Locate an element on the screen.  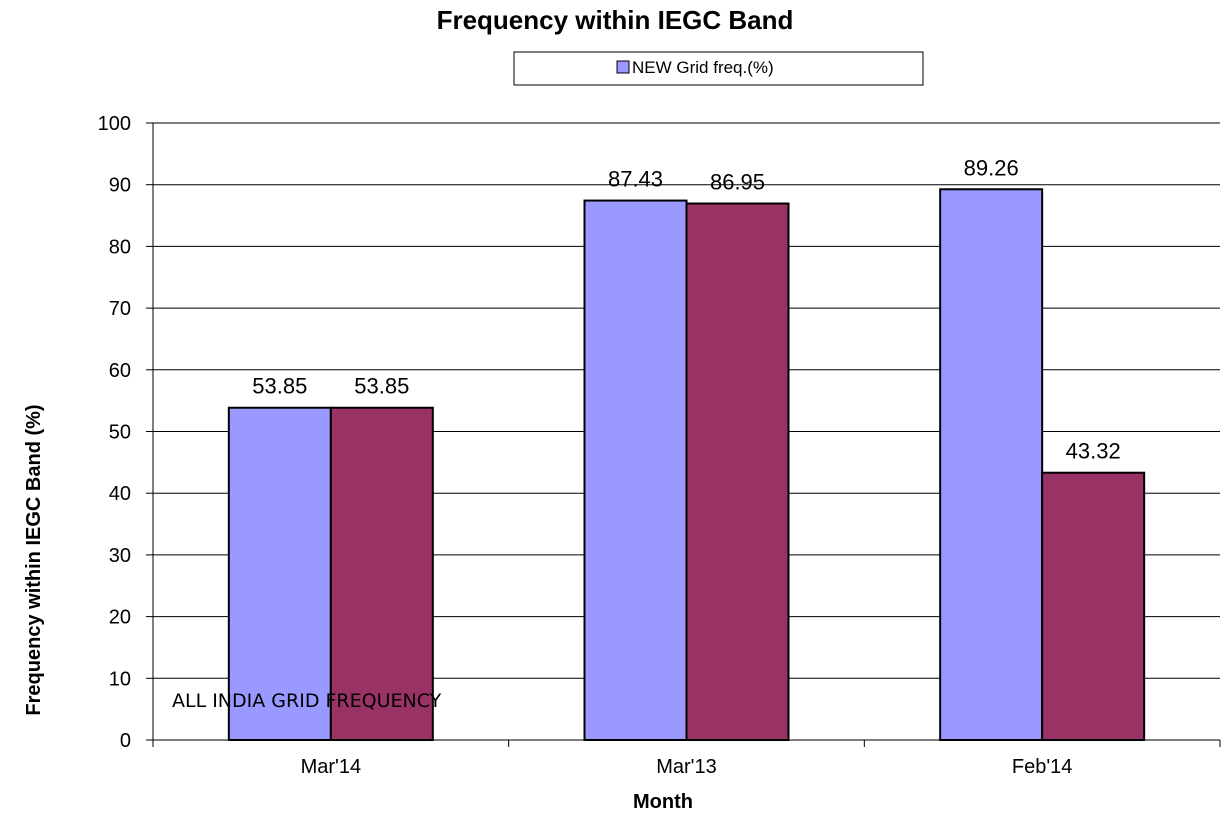
y-axis-title: Frequency within IEGC Band (%) is located at coordinates (34, 559).